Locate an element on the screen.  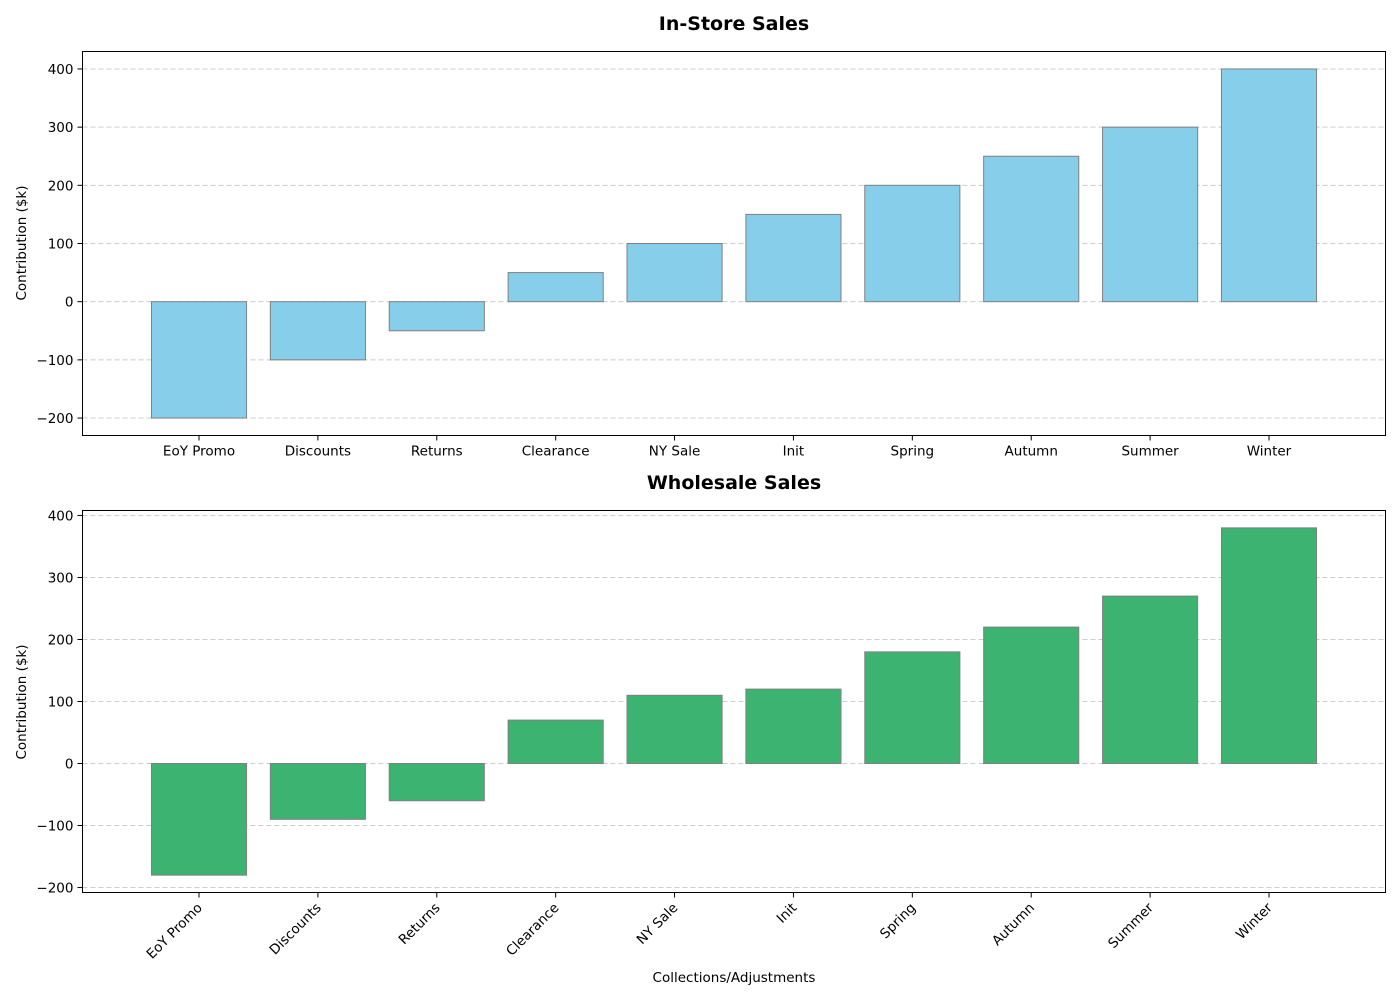
x-axis-label: Collections/Adjustments is located at coordinates (734, 978).